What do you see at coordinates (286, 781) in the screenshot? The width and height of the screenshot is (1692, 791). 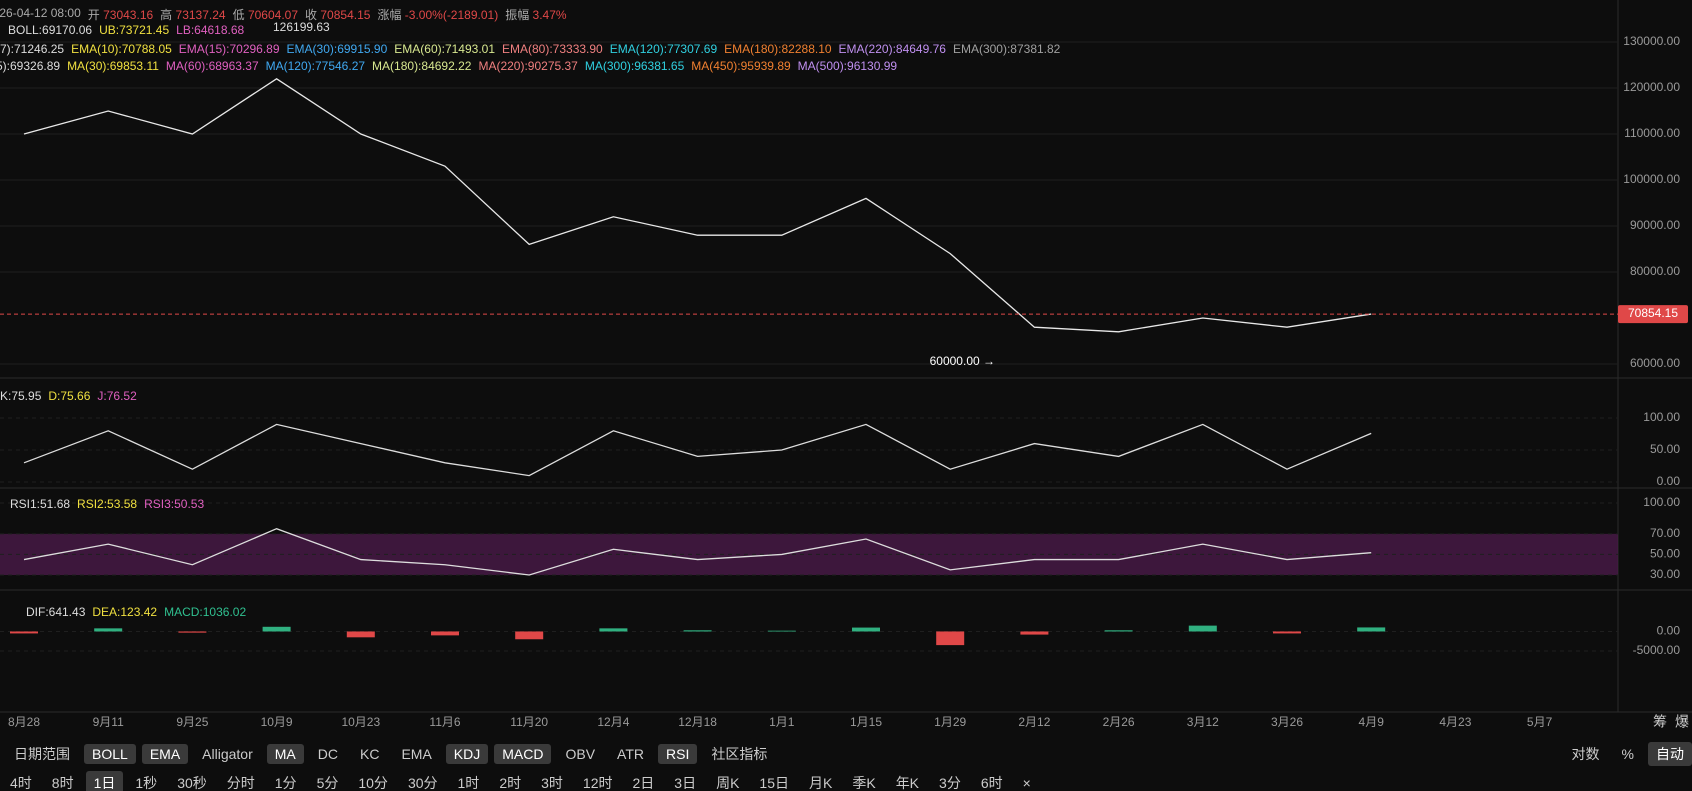 I see `toolbar-button: 1分` at bounding box center [286, 781].